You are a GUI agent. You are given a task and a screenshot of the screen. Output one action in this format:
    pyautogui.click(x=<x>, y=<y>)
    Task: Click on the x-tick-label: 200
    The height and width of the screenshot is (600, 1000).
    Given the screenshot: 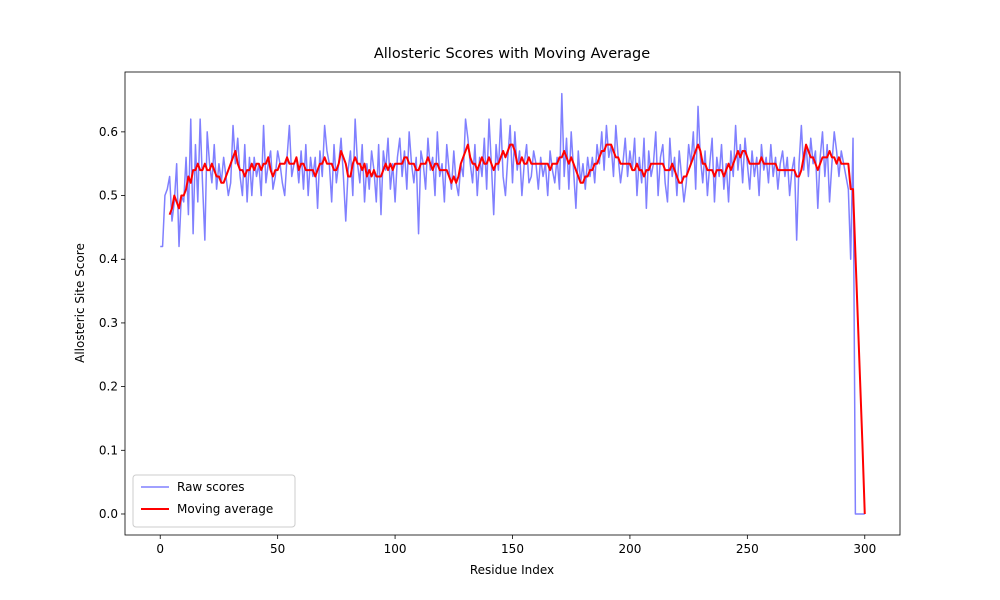 What is the action you would take?
    pyautogui.click(x=629, y=549)
    